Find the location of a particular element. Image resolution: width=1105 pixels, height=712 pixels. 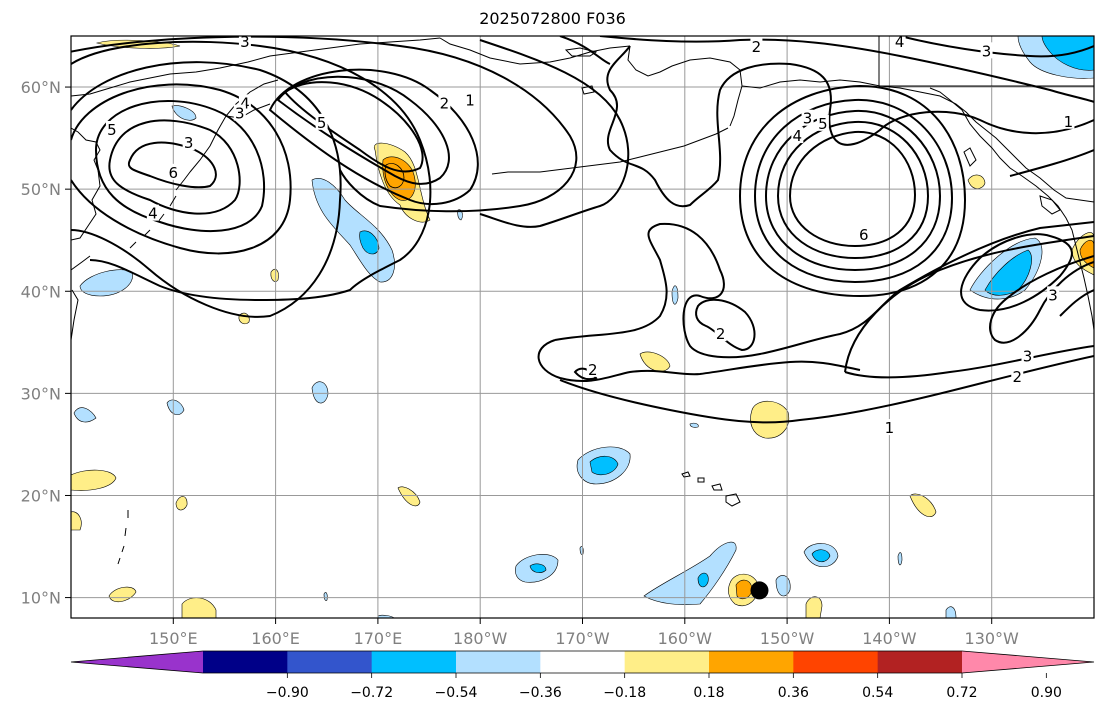

lat-tick-label: 10°N is located at coordinates (41, 598).